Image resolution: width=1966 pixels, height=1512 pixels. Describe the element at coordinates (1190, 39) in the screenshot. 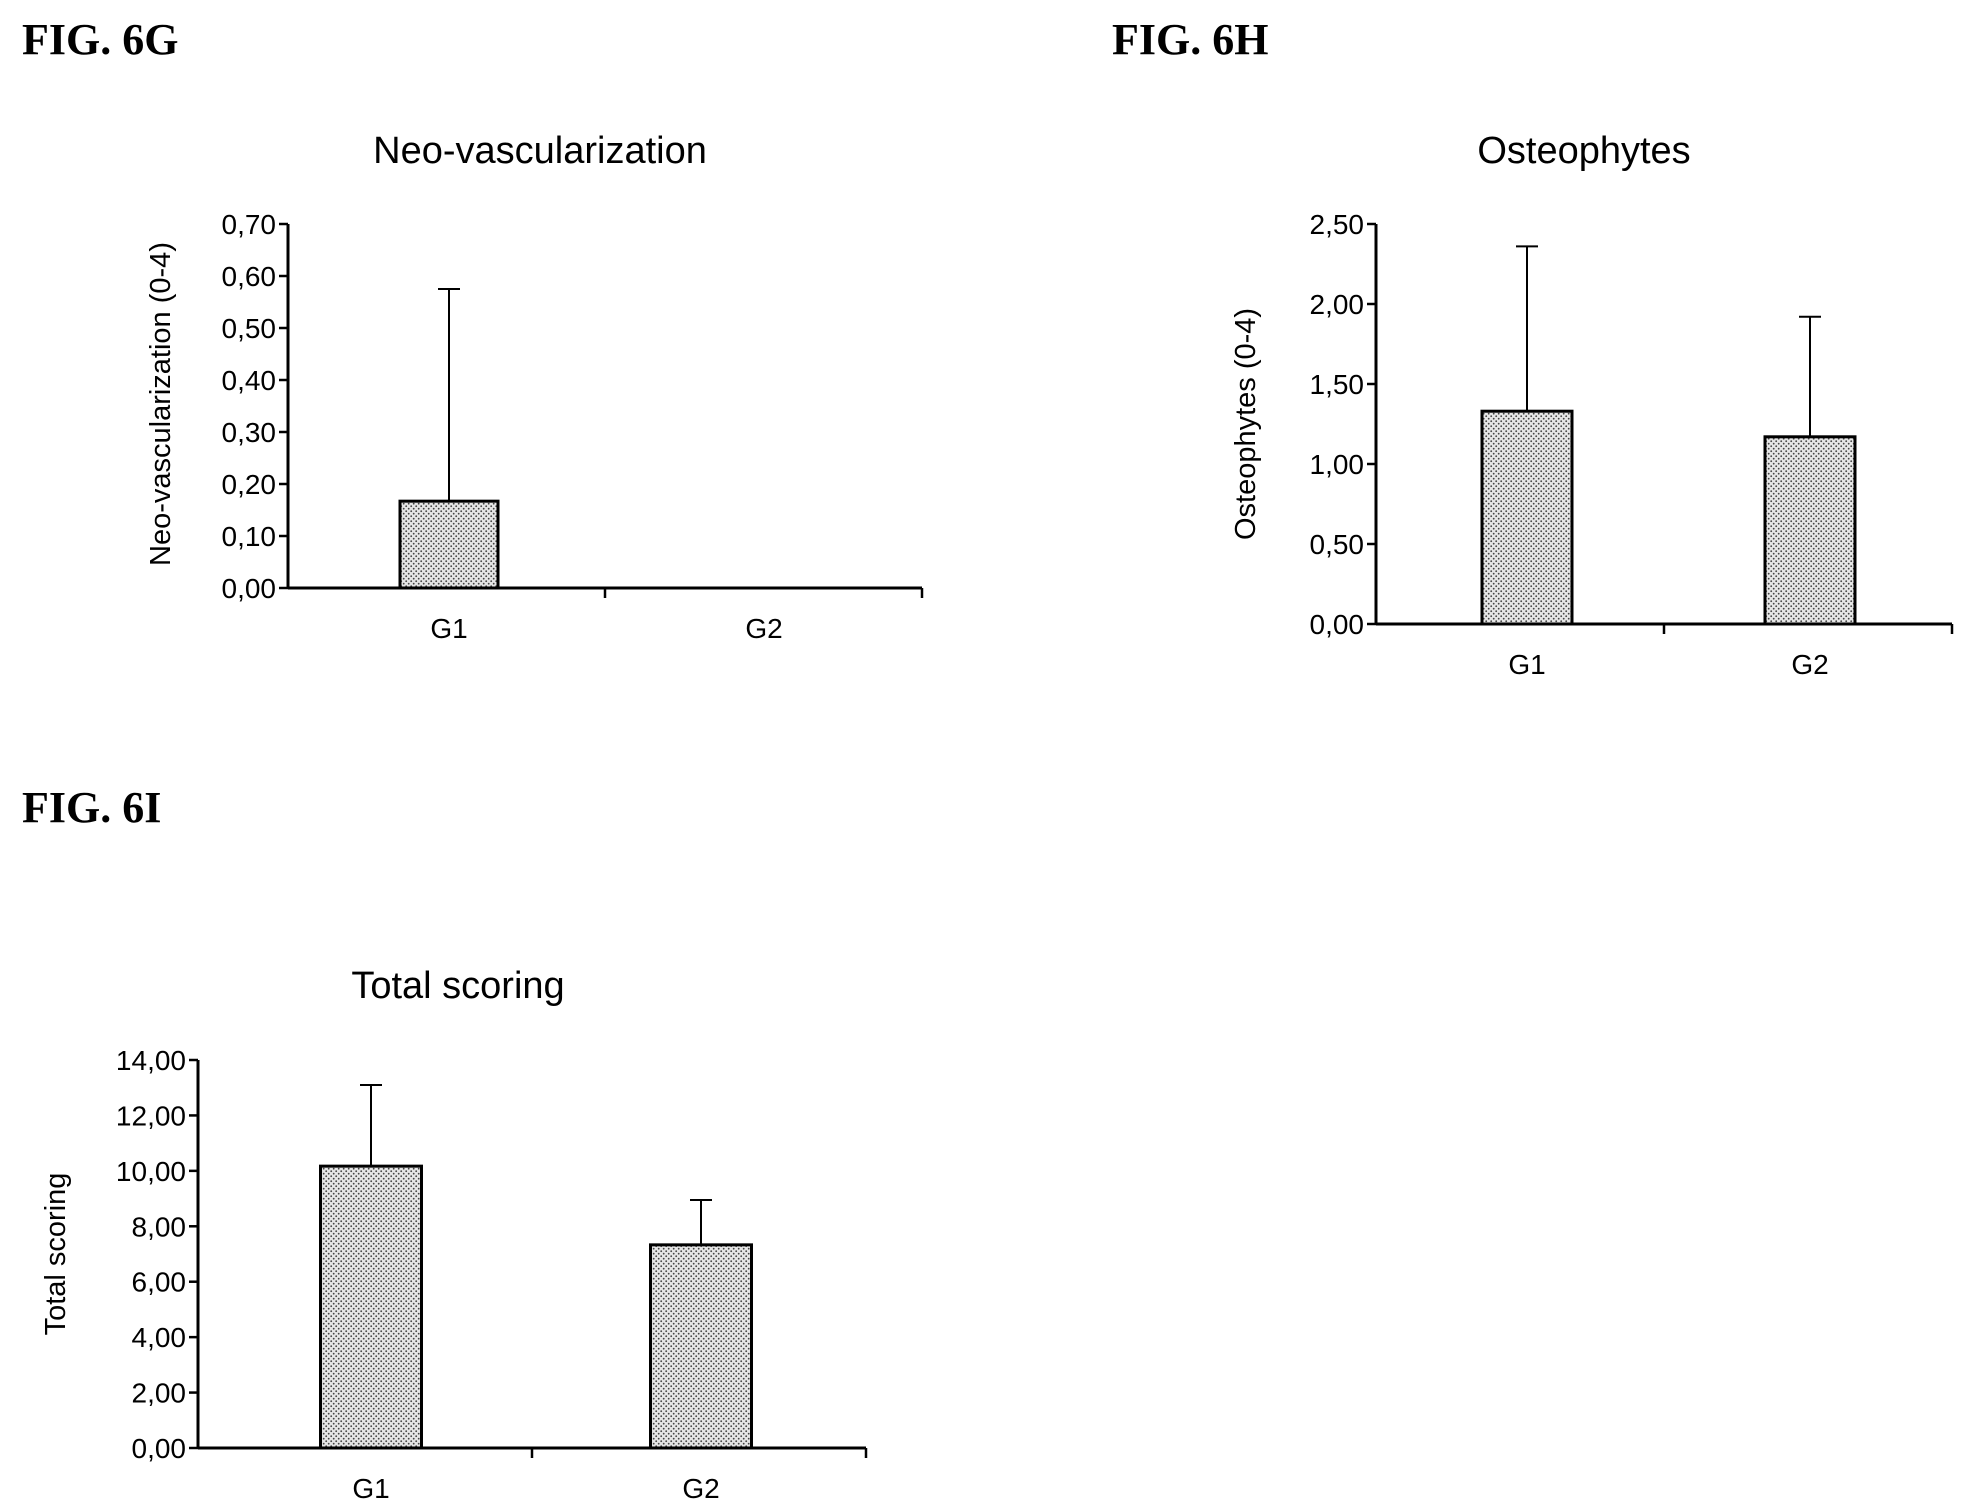

I see `figure-label-6h: FIG. 6H` at that location.